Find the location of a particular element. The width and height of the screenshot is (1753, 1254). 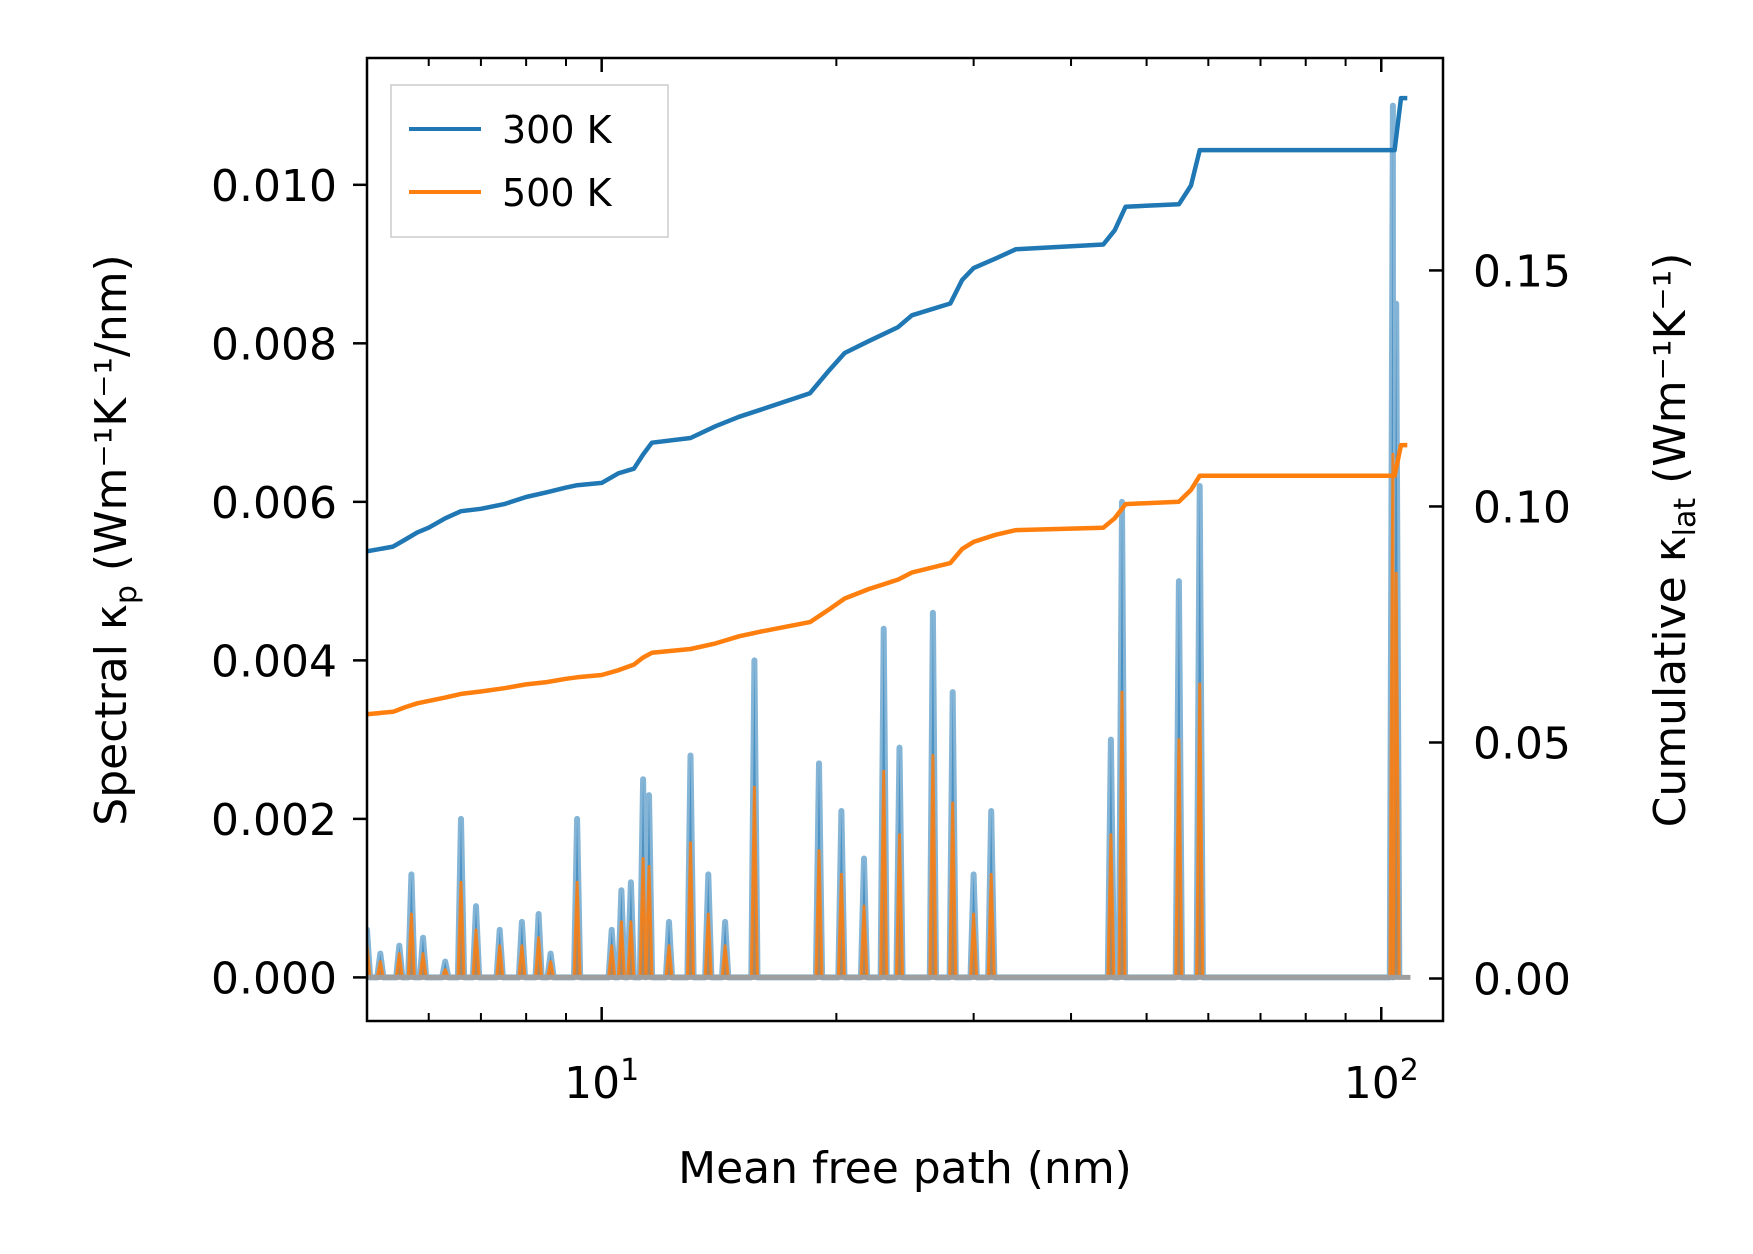

right-y-tick-label: 0.05 is located at coordinates (1522, 743).